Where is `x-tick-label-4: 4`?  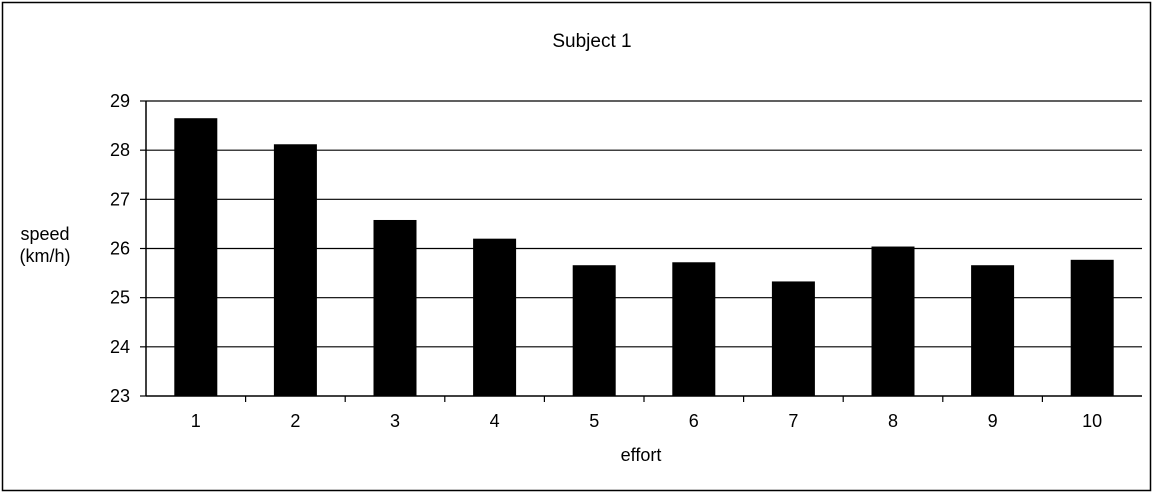 x-tick-label-4: 4 is located at coordinates (495, 421).